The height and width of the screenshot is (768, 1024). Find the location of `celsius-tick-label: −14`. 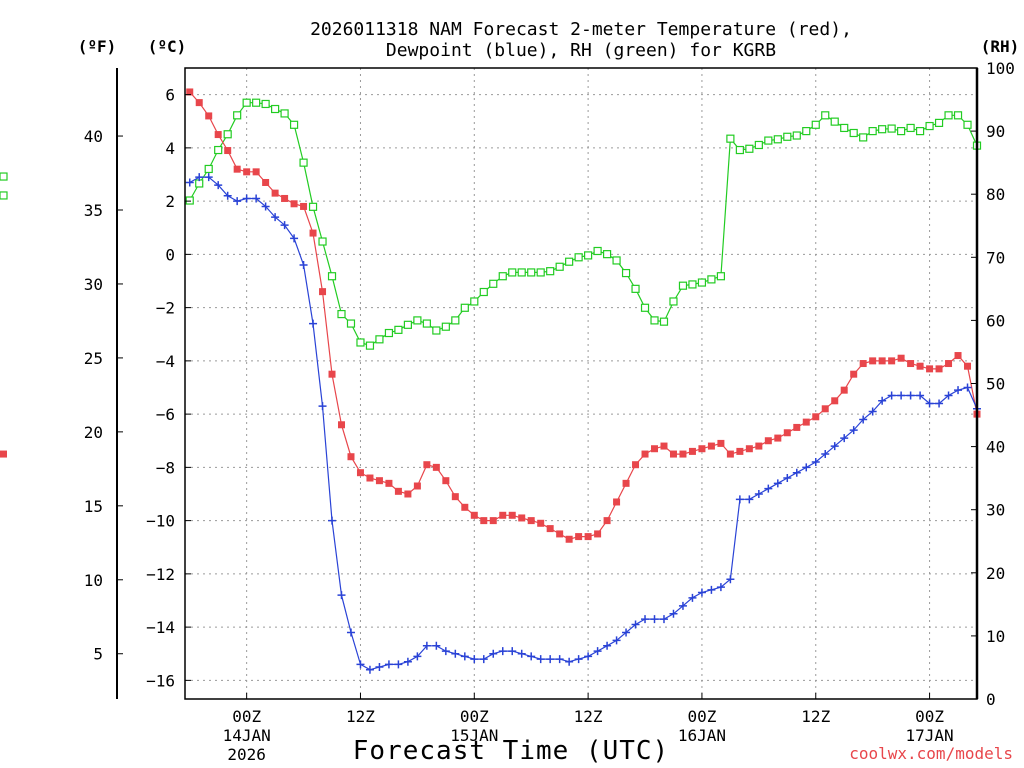

celsius-tick-label: −14 is located at coordinates (160, 627).